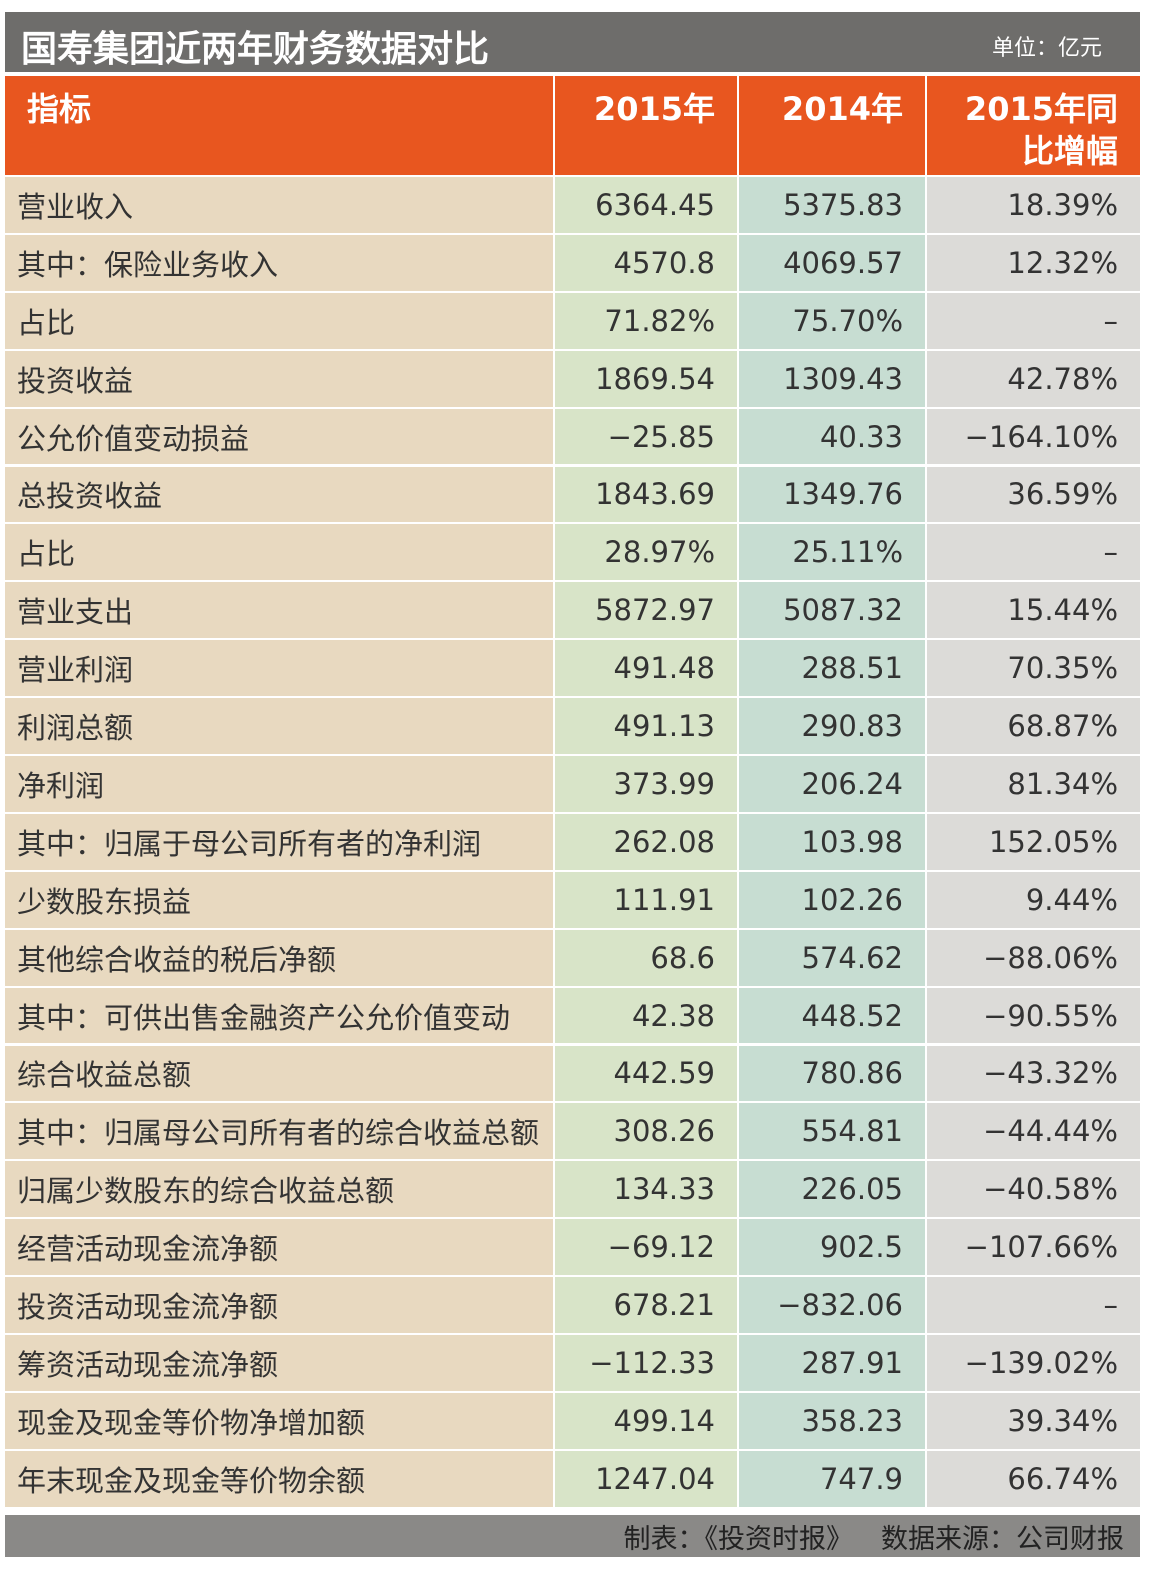 This screenshot has height=1595, width=1161. Describe the element at coordinates (1033, 262) in the screenshot. I see `value-cell: 12.32%` at that location.